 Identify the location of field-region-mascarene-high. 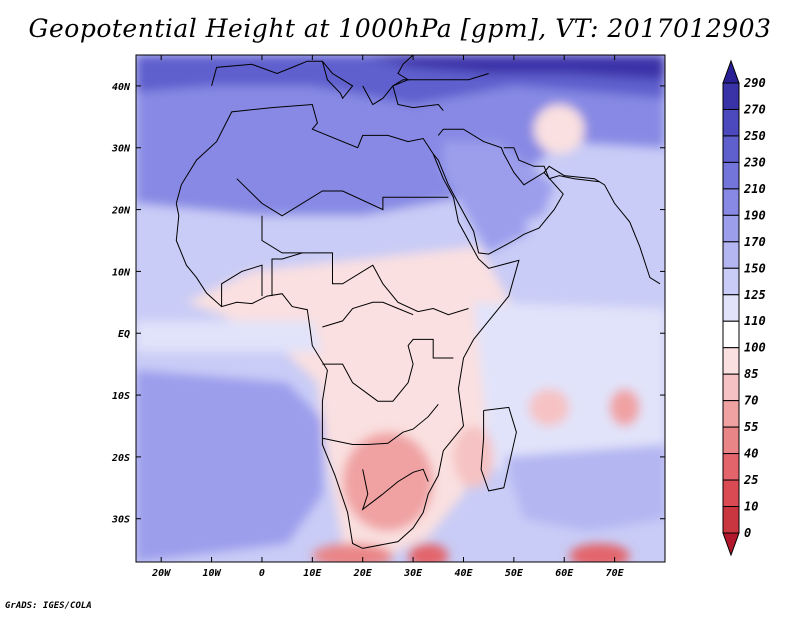
(584, 488).